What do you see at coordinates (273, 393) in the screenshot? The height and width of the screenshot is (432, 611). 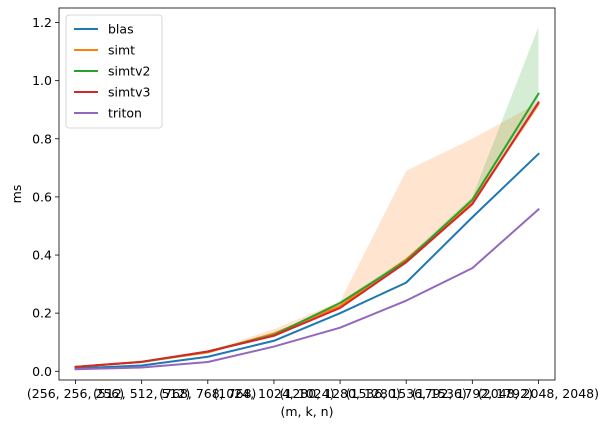 I see `x-tick-label: (1024, 1024, 1024)` at bounding box center [273, 393].